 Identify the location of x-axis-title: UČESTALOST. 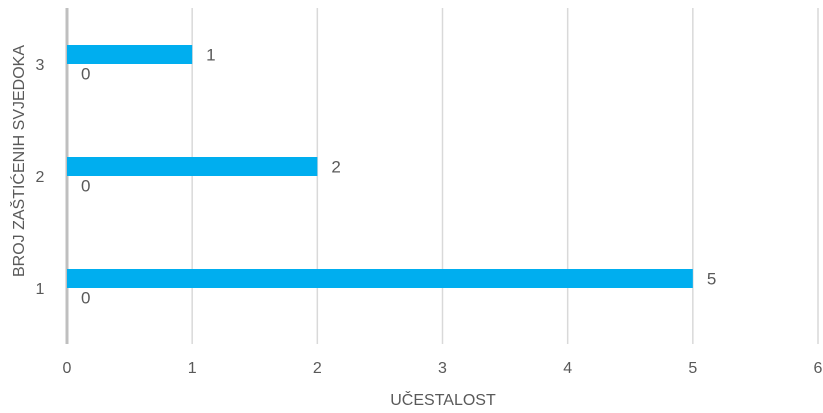
(443, 399).